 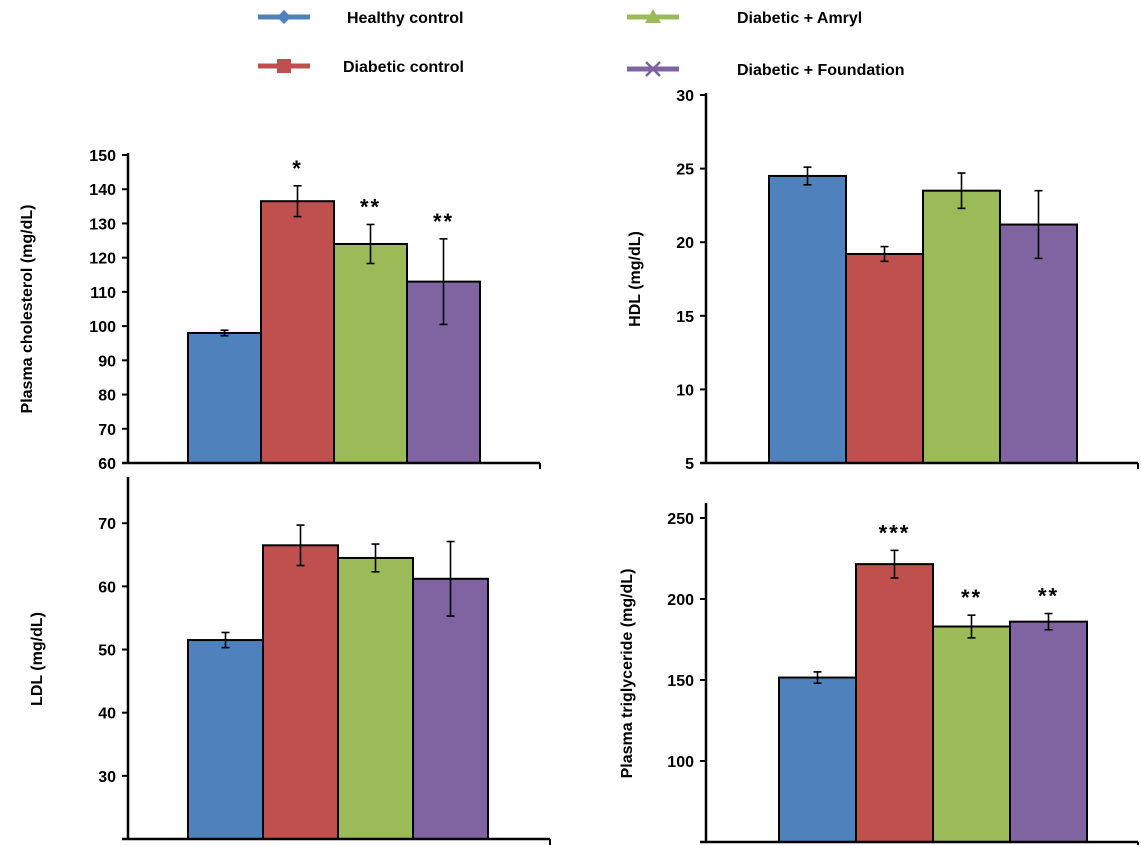 What do you see at coordinates (653, 16) in the screenshot?
I see `legend-triangle-marker` at bounding box center [653, 16].